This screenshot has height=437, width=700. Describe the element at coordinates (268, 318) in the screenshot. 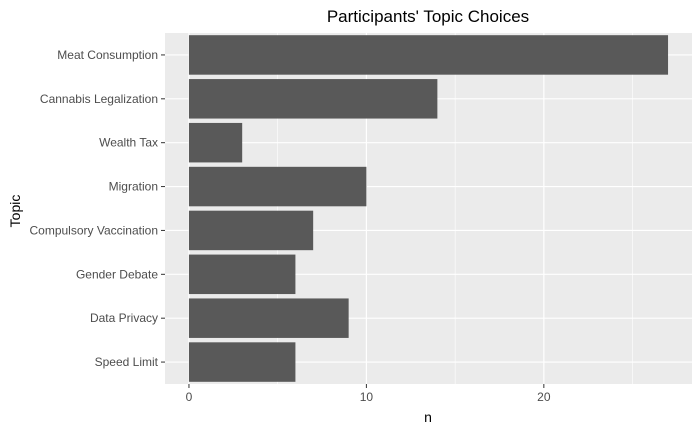

I see `bar-data-privacy` at that location.